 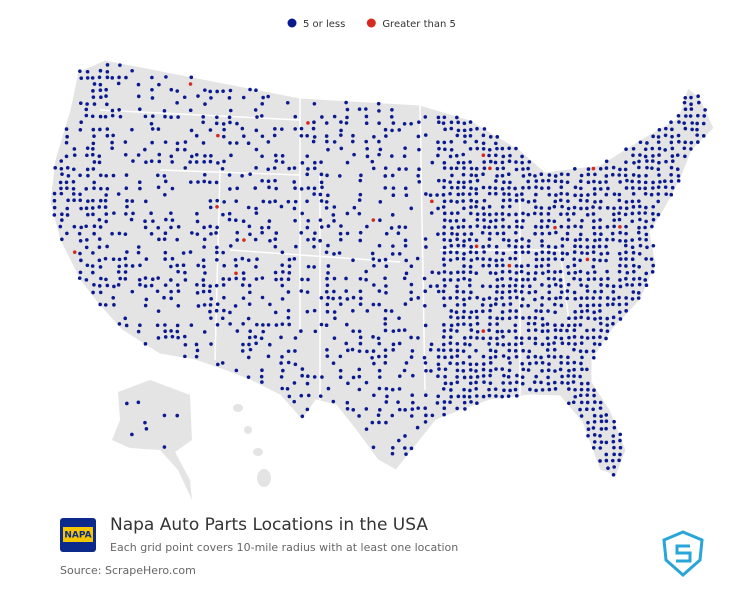 I want to click on map-alaska, so click(x=152, y=440).